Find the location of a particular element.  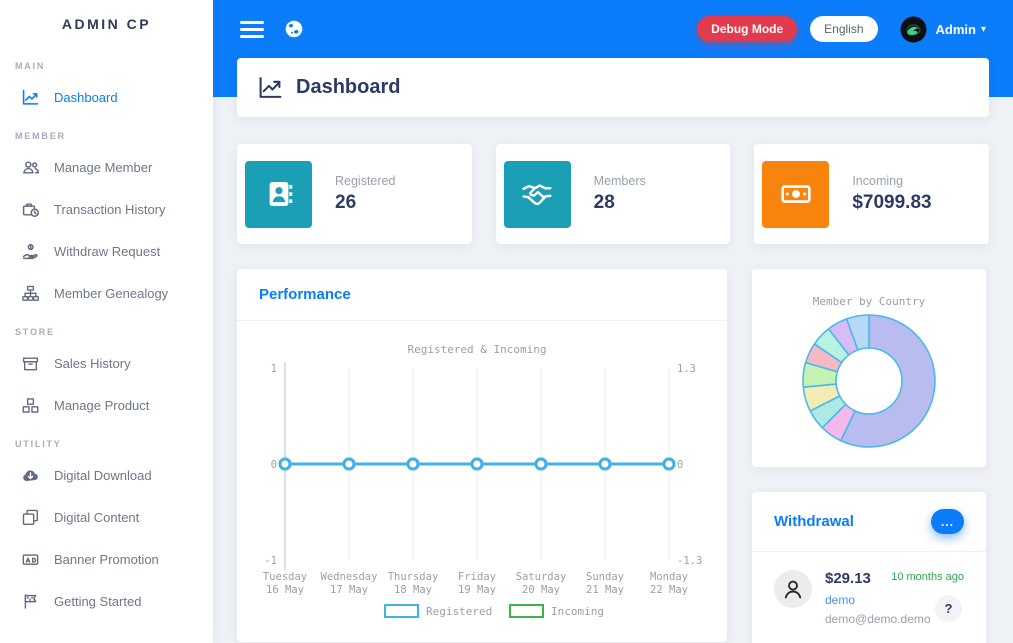

sidebar-item-transaction-history: Transaction History is located at coordinates (106, 209).